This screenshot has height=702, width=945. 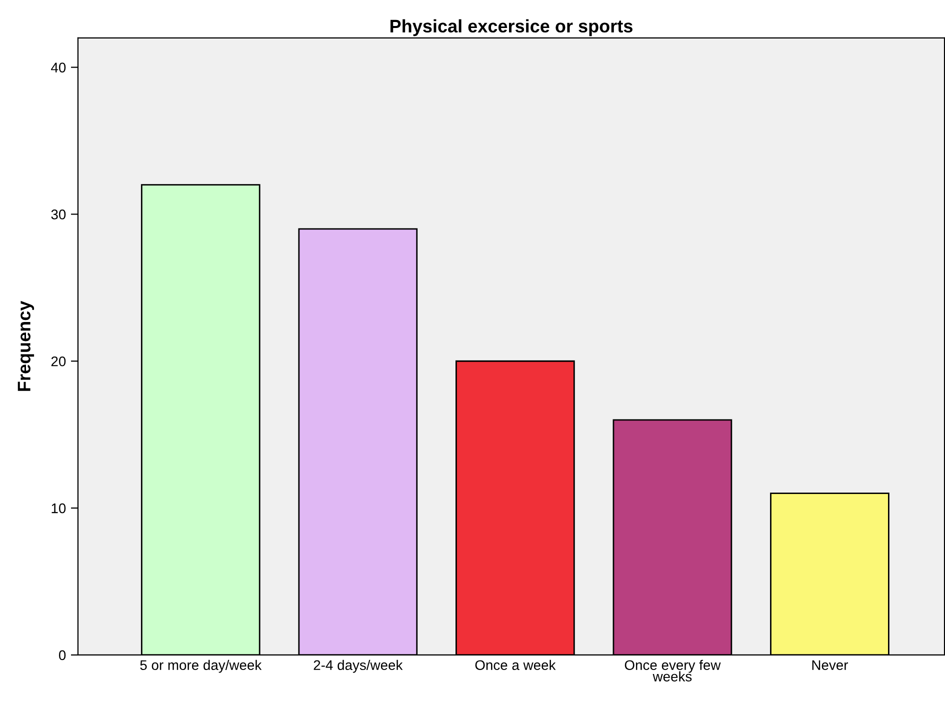 I want to click on x-tick-label: 5 or more day/week, so click(x=201, y=666).